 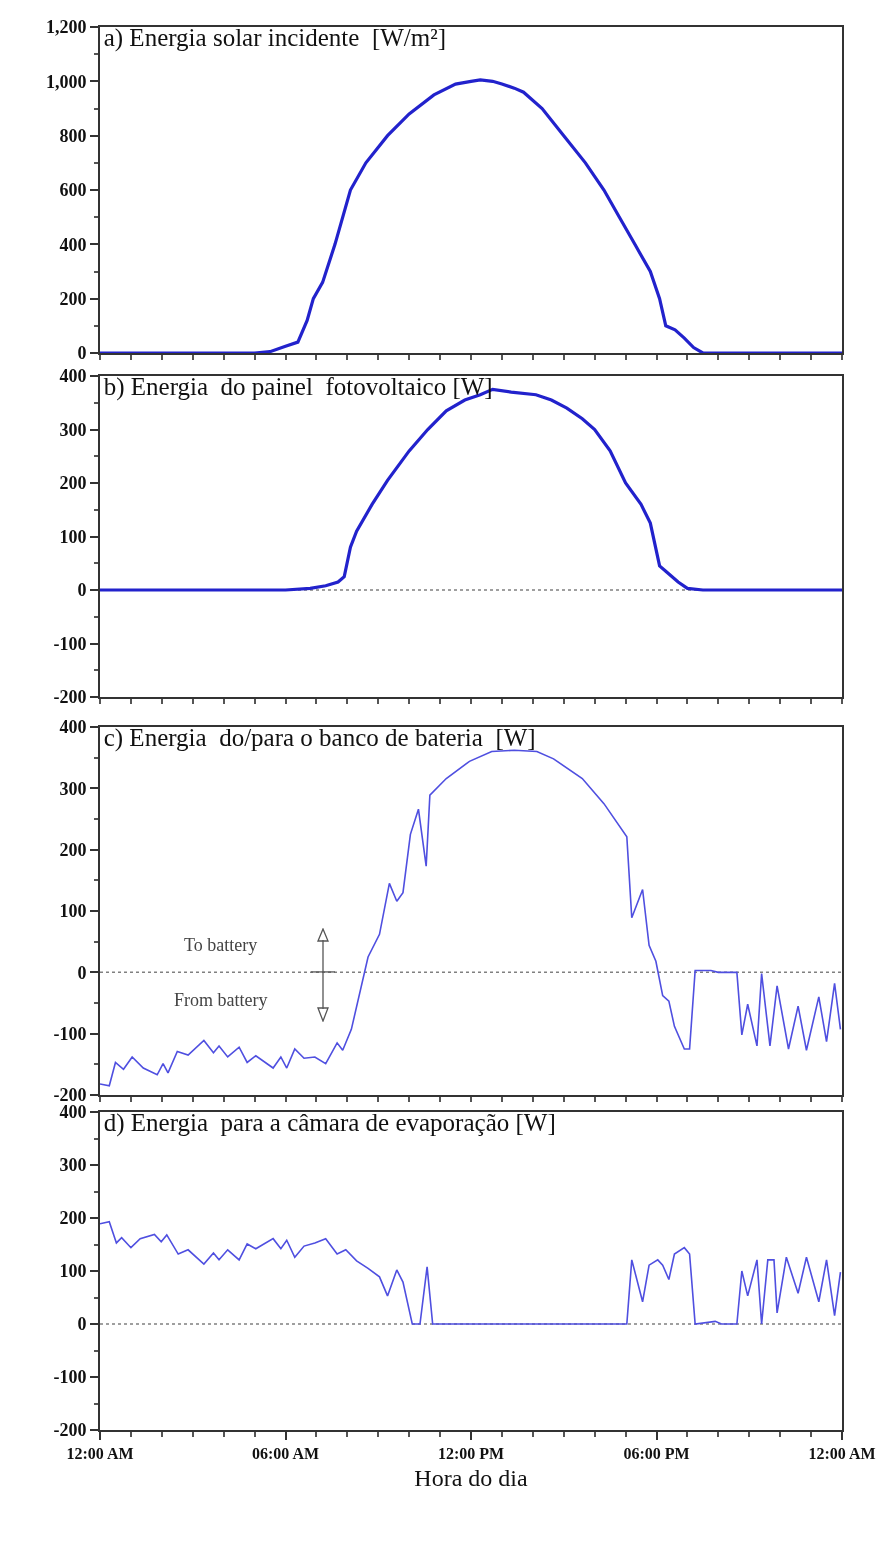 What do you see at coordinates (329, 1123) in the screenshot?
I see `chart-title: d) Energia para a câmara de evaporação [W]` at bounding box center [329, 1123].